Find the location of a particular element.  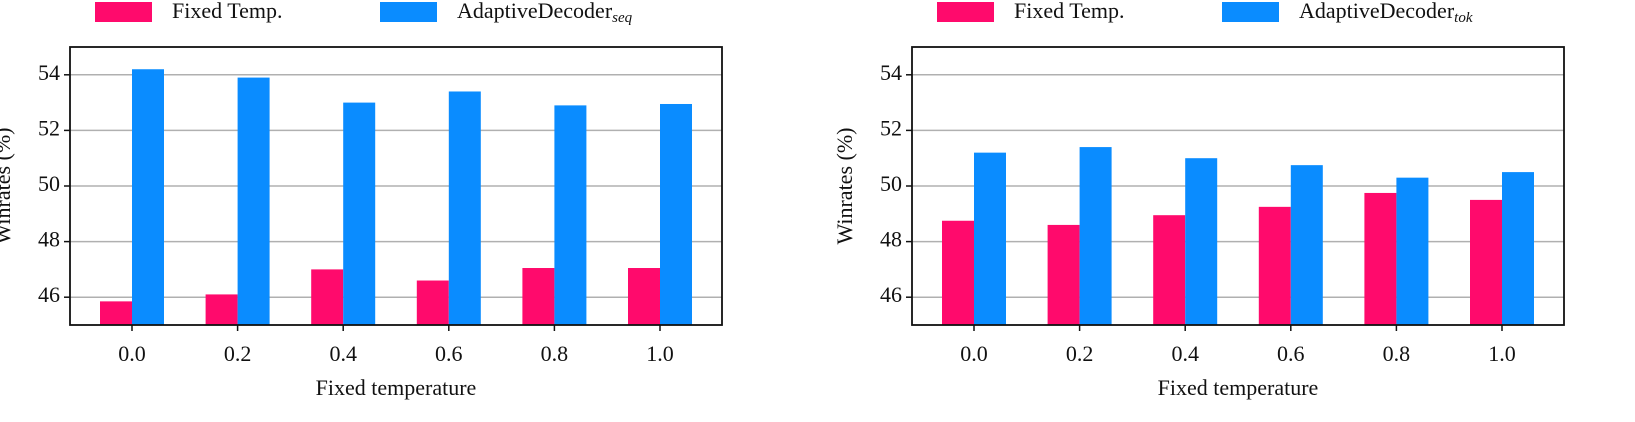

legend-label: AdaptiveDecoderseq is located at coordinates (545, 13).